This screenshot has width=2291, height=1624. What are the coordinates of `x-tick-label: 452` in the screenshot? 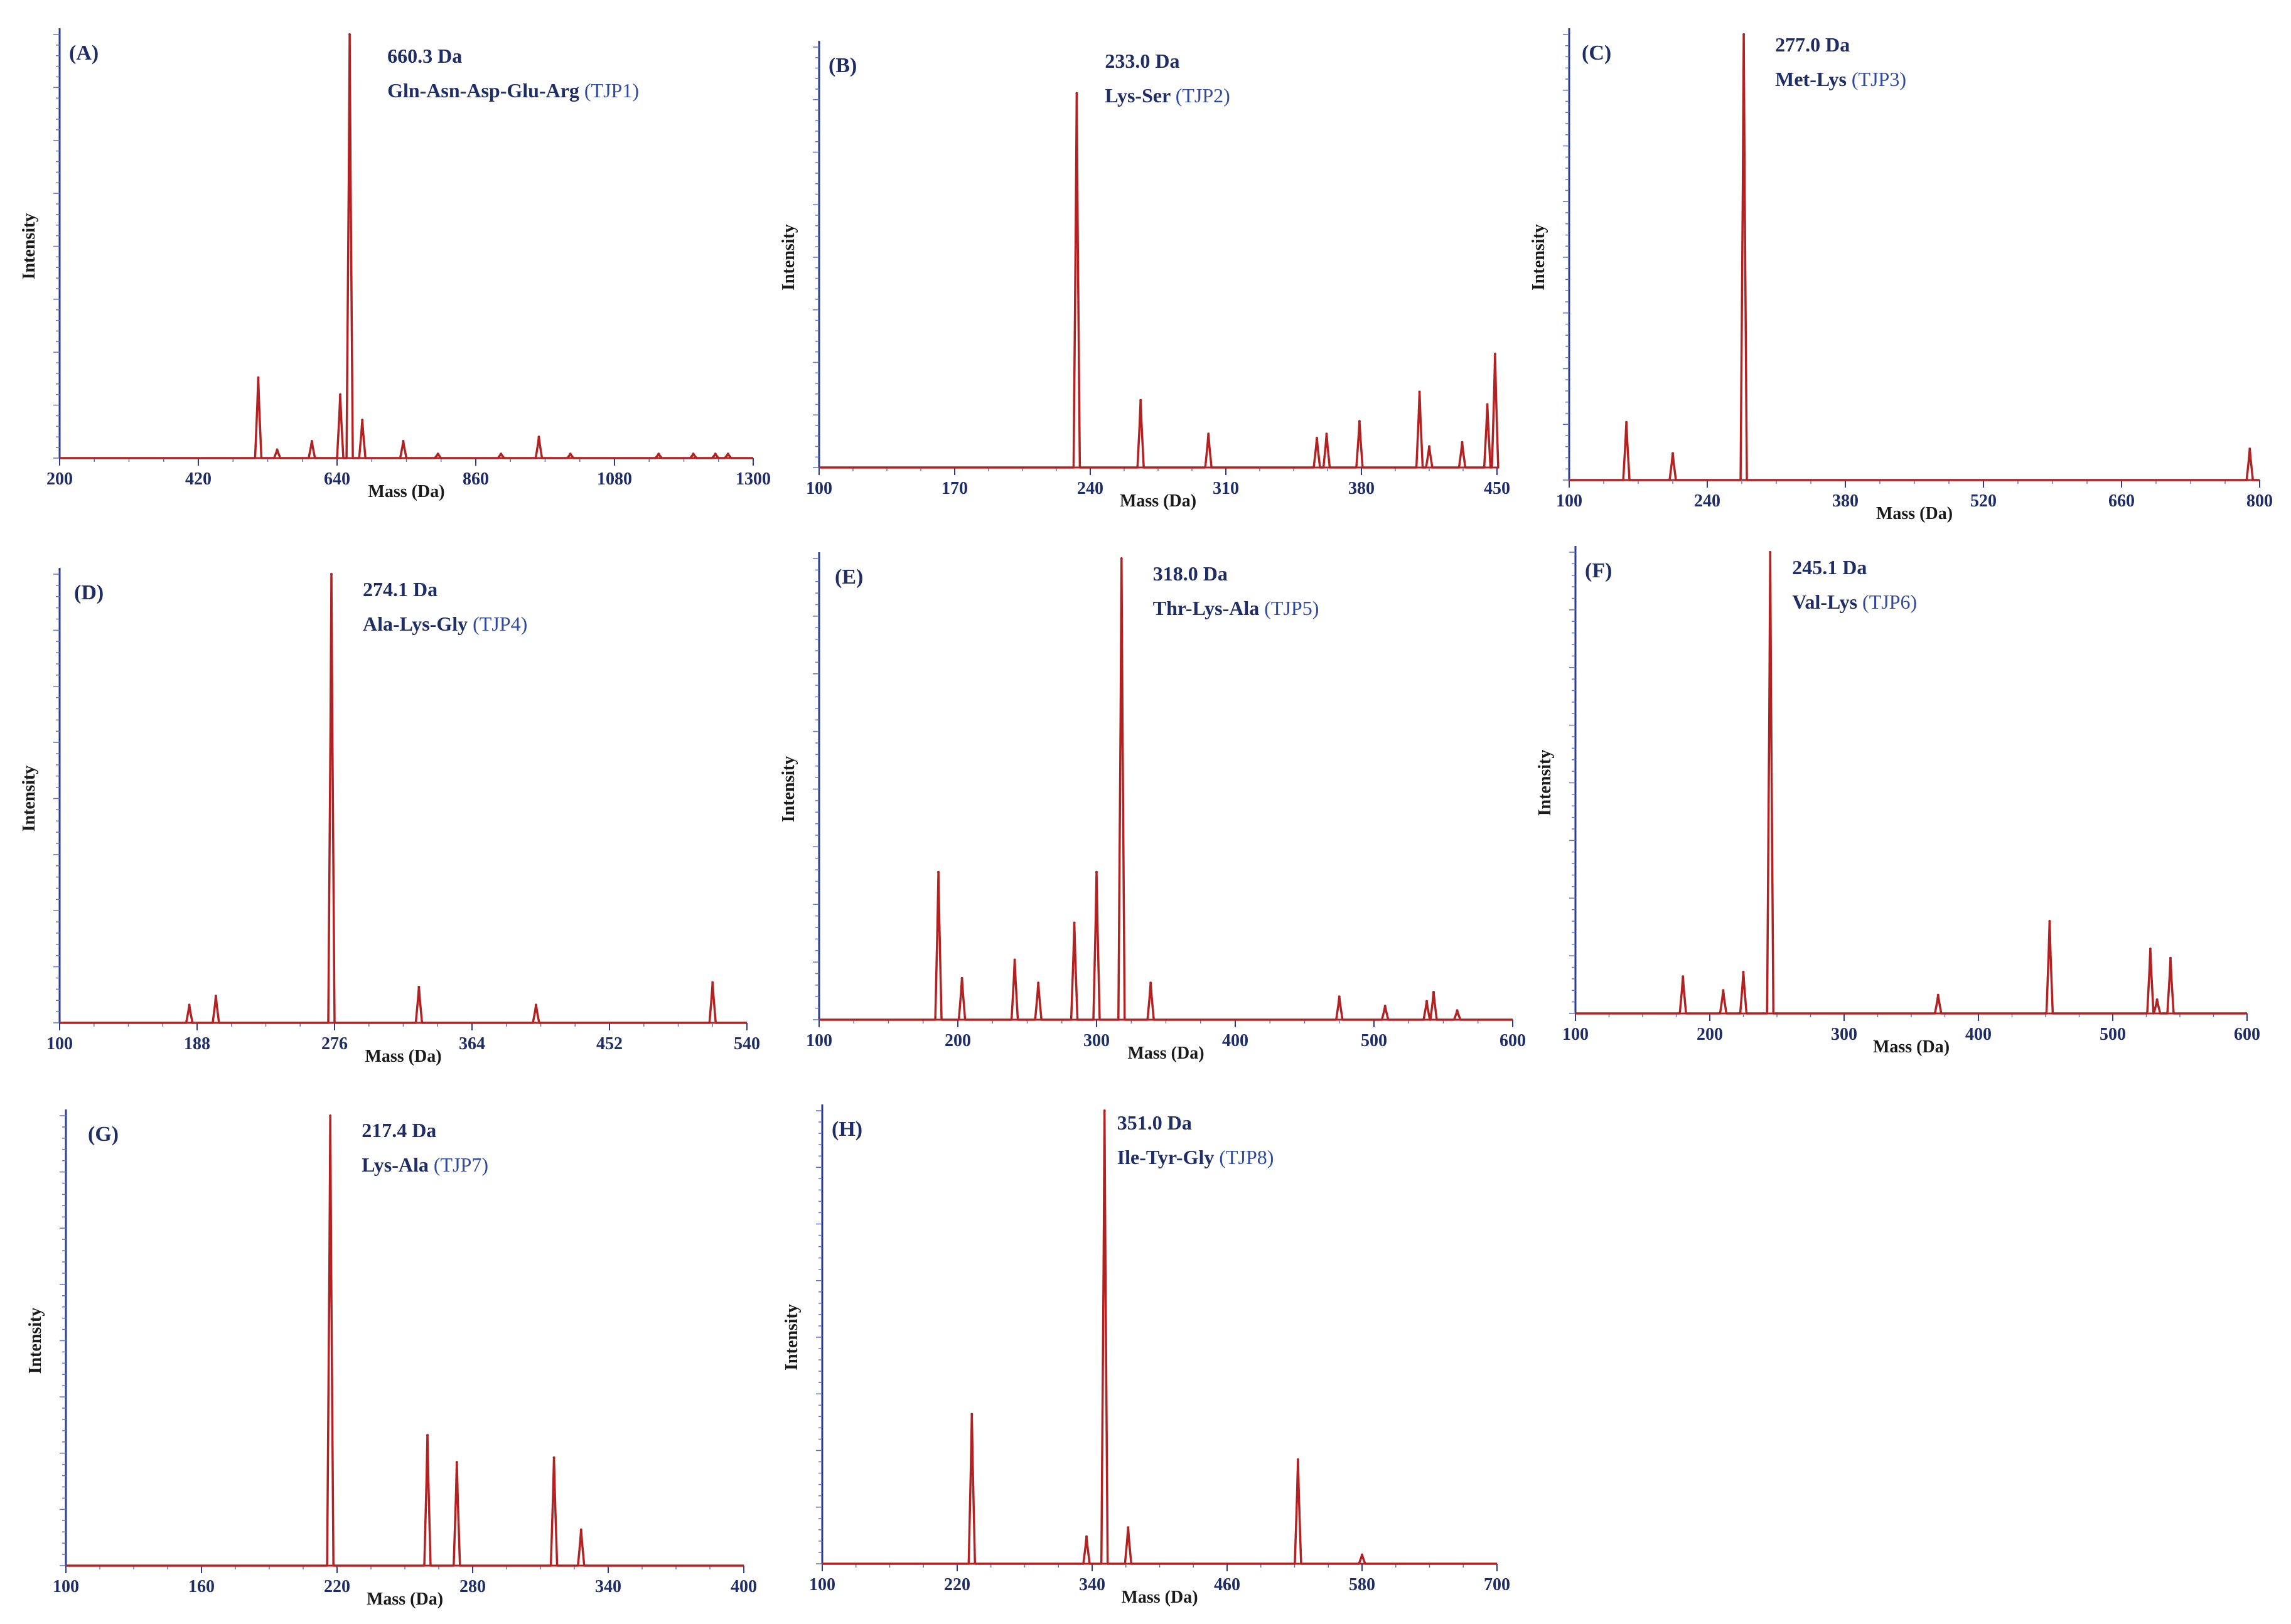 It's located at (610, 1044).